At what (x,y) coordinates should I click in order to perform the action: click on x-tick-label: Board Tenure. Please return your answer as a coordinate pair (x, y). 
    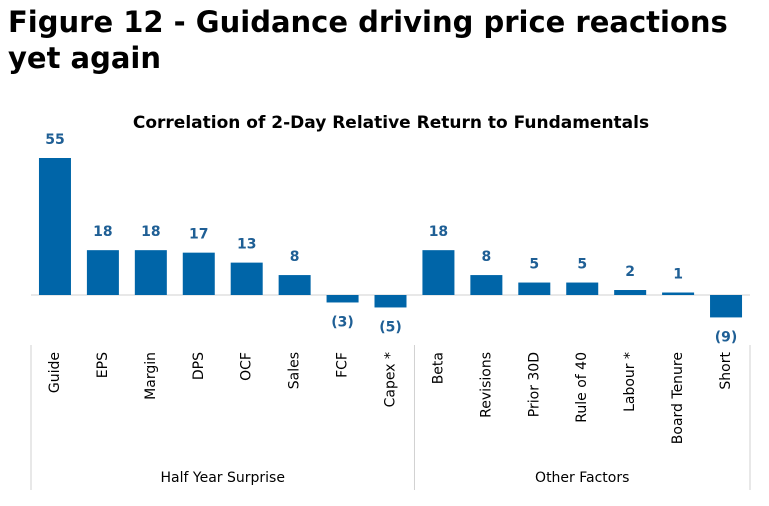
    Looking at the image, I should click on (678, 398).